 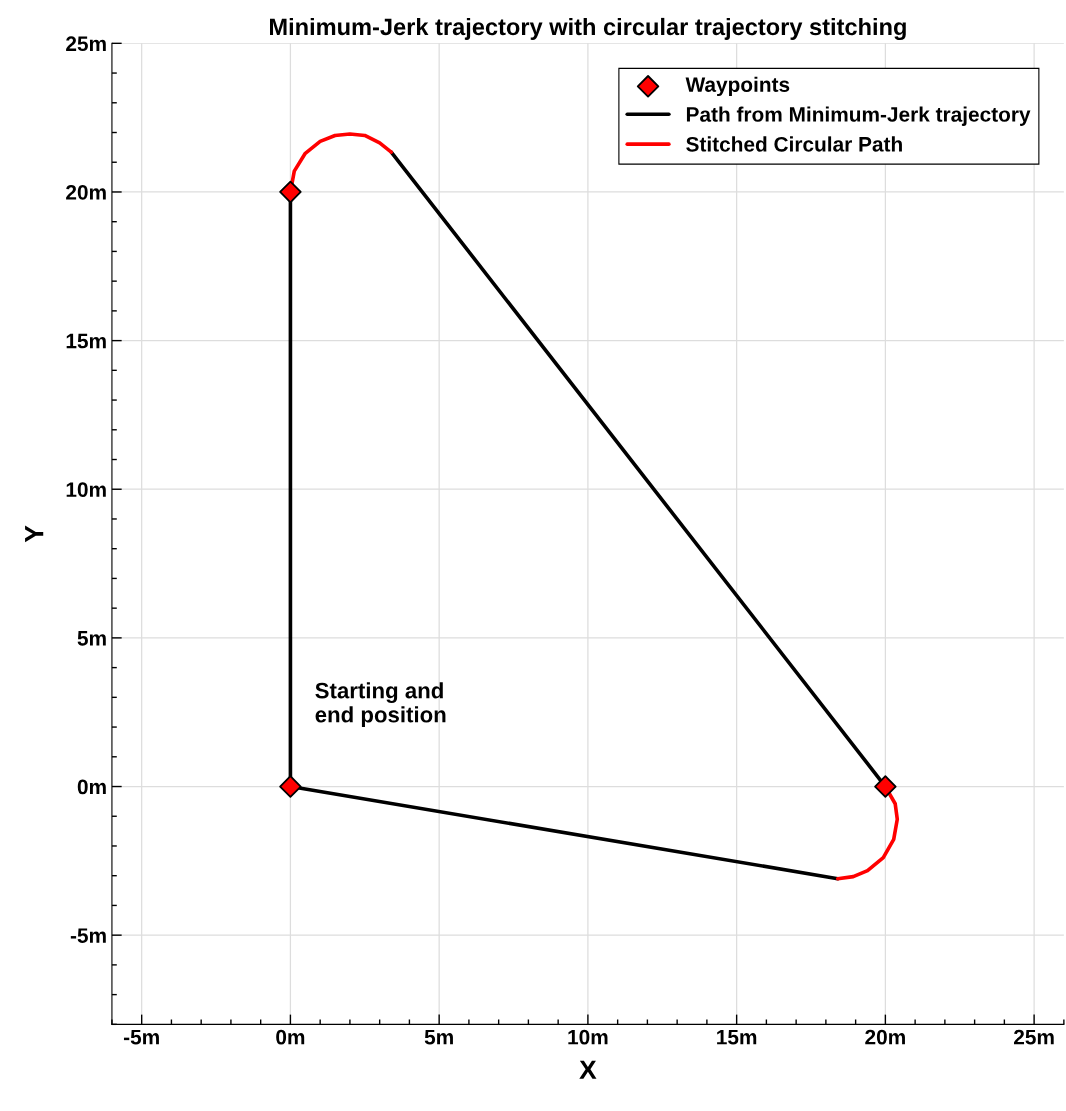 I want to click on legend-label: Waypoints, so click(x=737, y=86).